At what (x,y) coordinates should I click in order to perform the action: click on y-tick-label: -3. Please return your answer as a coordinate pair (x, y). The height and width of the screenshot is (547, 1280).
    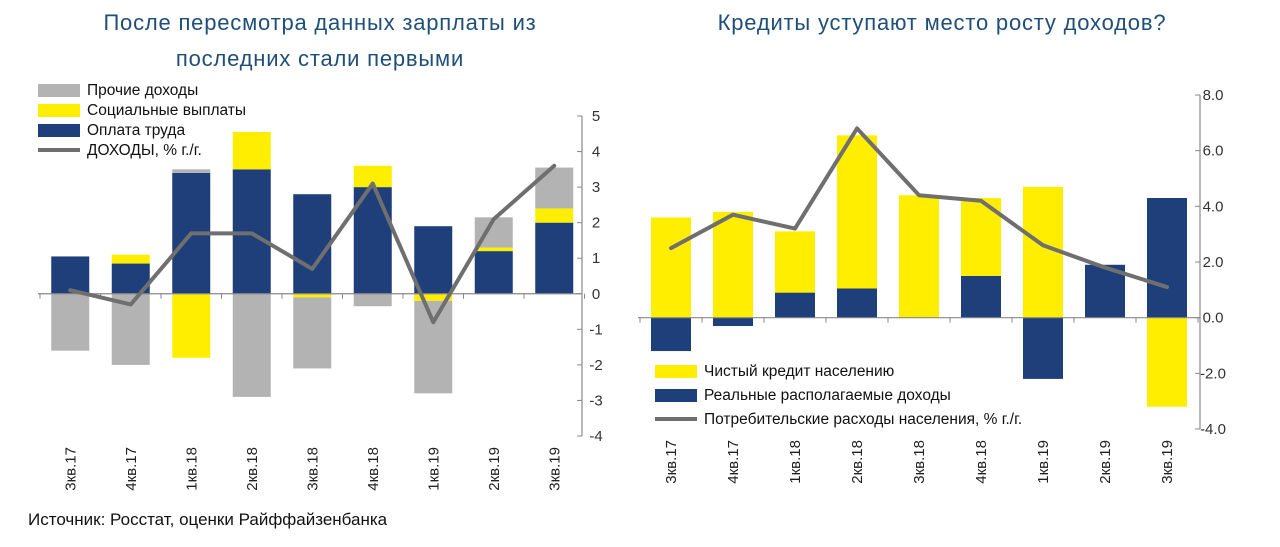
    Looking at the image, I should click on (595, 400).